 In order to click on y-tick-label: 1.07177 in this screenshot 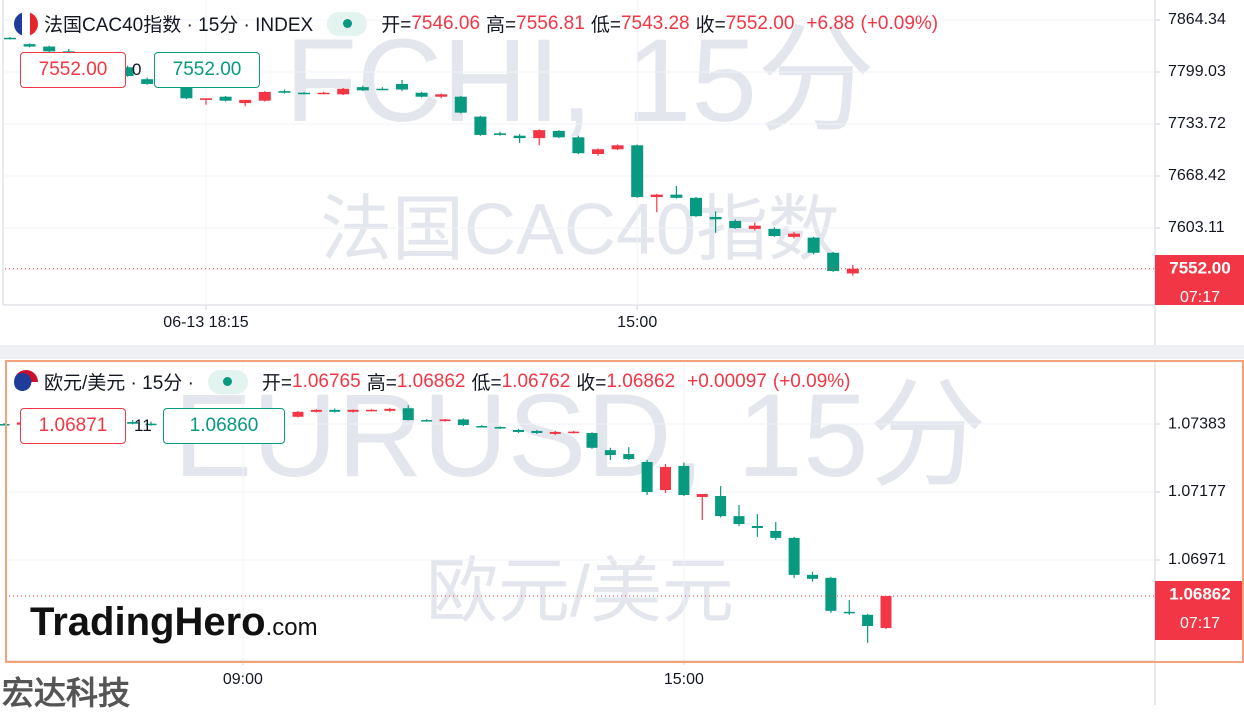, I will do `click(1197, 491)`.